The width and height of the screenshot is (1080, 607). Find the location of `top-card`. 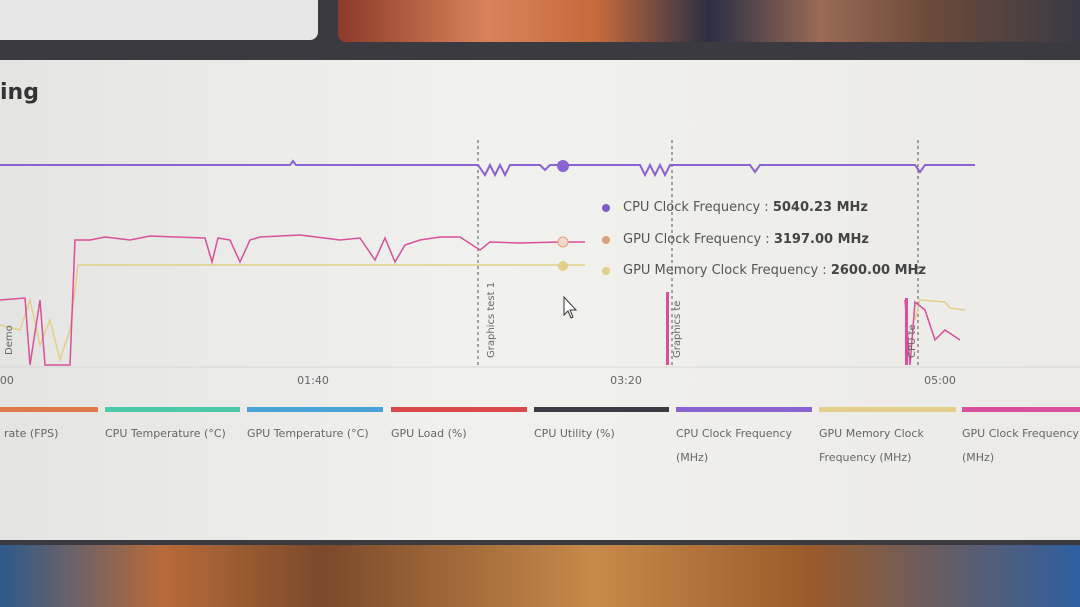

top-card is located at coordinates (159, 20).